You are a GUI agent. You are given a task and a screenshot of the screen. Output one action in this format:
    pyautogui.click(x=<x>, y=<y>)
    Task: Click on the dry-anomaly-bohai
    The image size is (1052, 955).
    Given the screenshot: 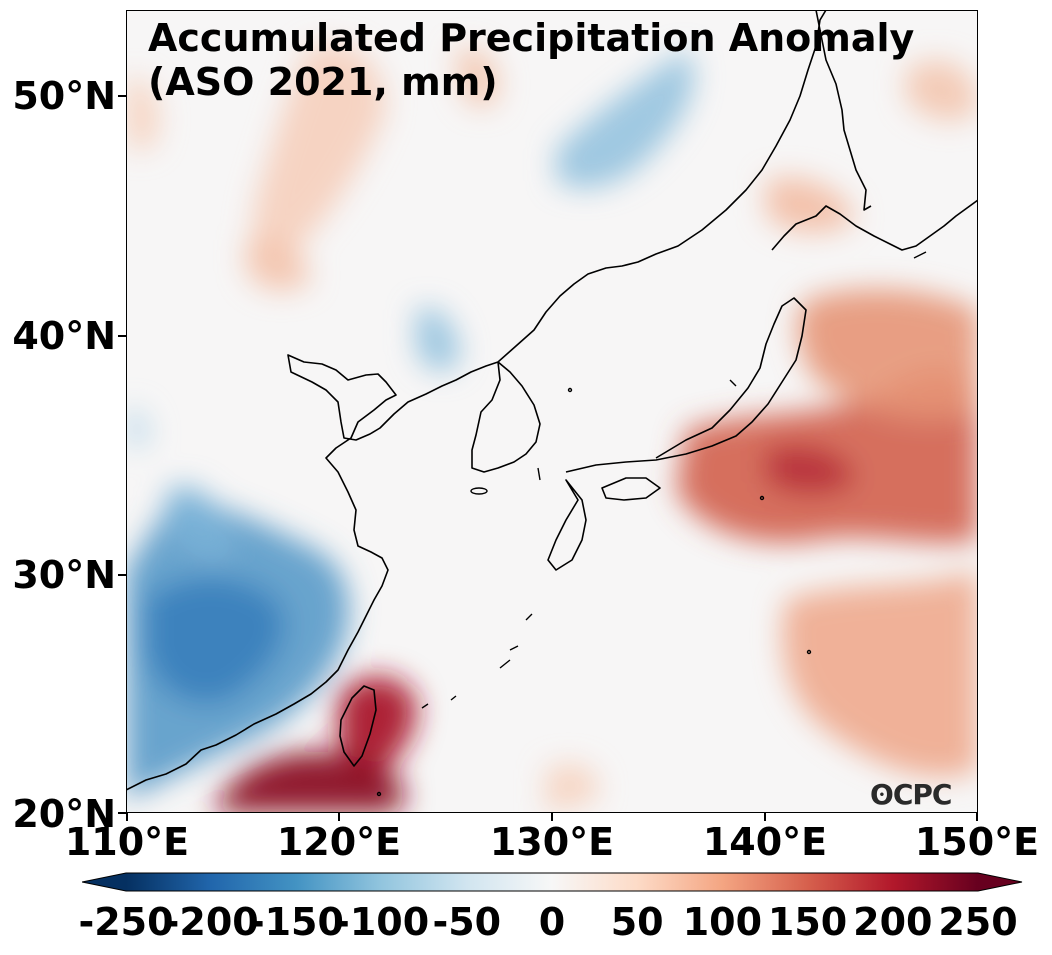 What is the action you would take?
    pyautogui.click(x=438, y=339)
    